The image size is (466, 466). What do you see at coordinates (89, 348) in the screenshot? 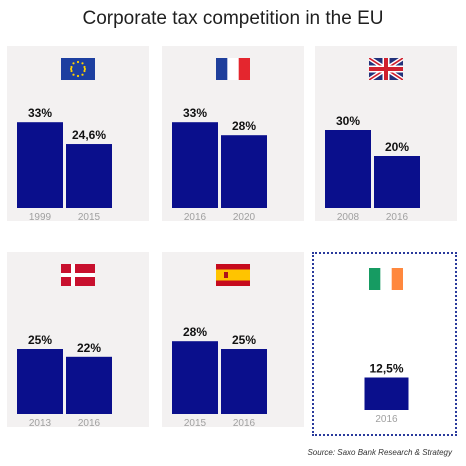
I see `data-label: 22%` at bounding box center [89, 348].